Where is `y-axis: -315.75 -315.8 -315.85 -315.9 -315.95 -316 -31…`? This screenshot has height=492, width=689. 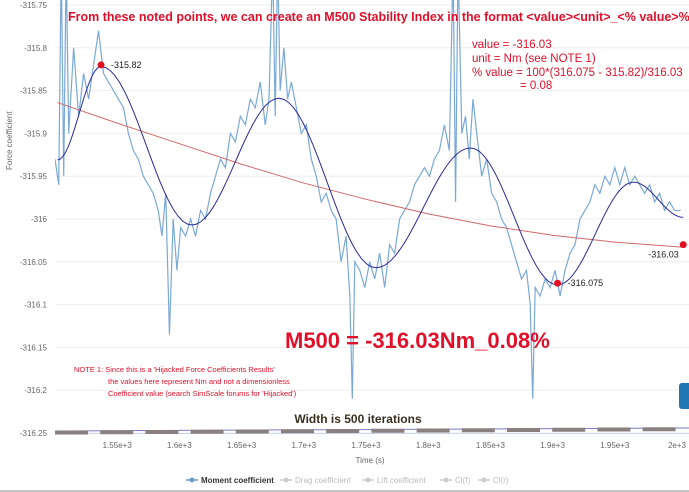 y-axis: -315.75 -315.8 -315.85 -315.9 -315.95 -316 -31… is located at coordinates (34, 219).